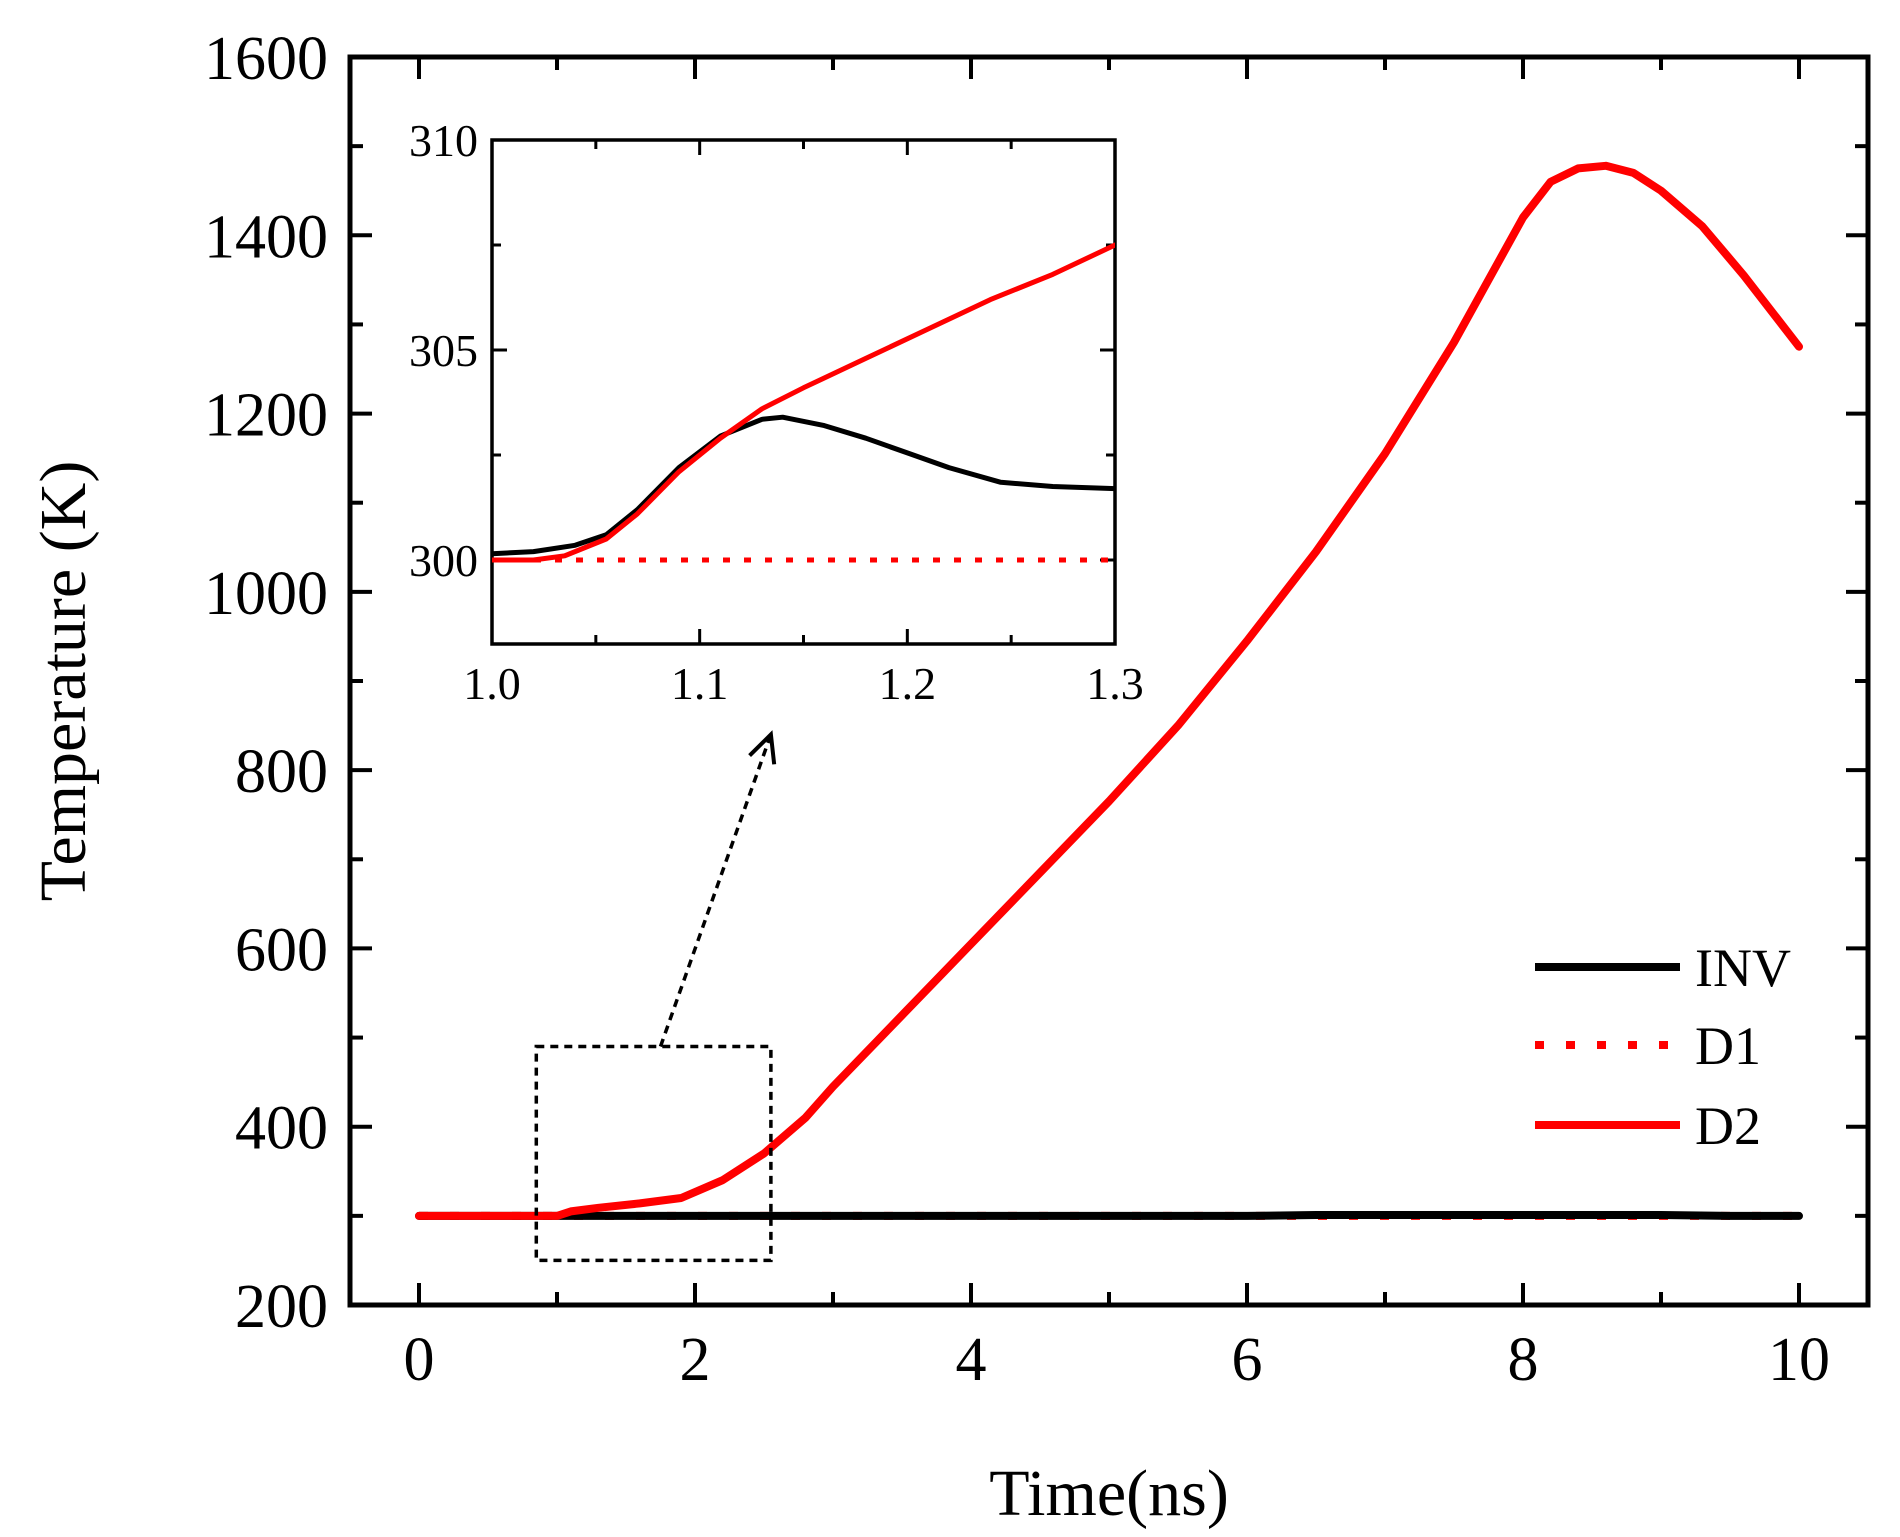  What do you see at coordinates (443, 140) in the screenshot?
I see `inset-ytick-label-310: 310` at bounding box center [443, 140].